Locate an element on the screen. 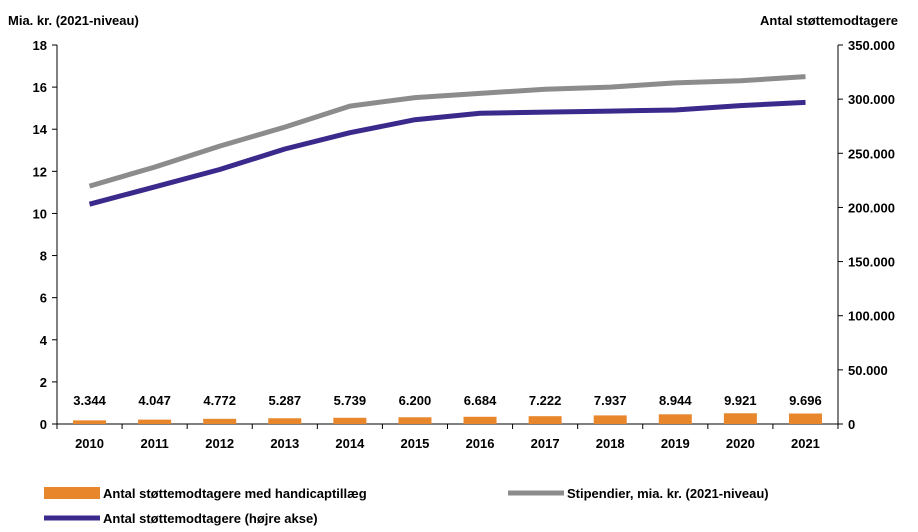 This screenshot has height=532, width=918. legend-label-recipients: Antal støttemodtagere (højre akse) is located at coordinates (210, 518).